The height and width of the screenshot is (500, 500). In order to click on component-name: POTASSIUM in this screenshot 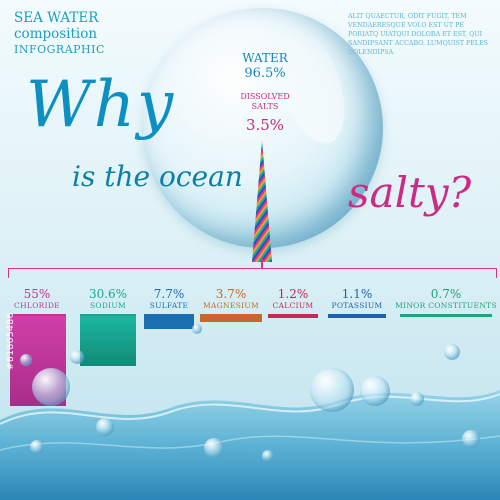, I will do `click(357, 305)`.